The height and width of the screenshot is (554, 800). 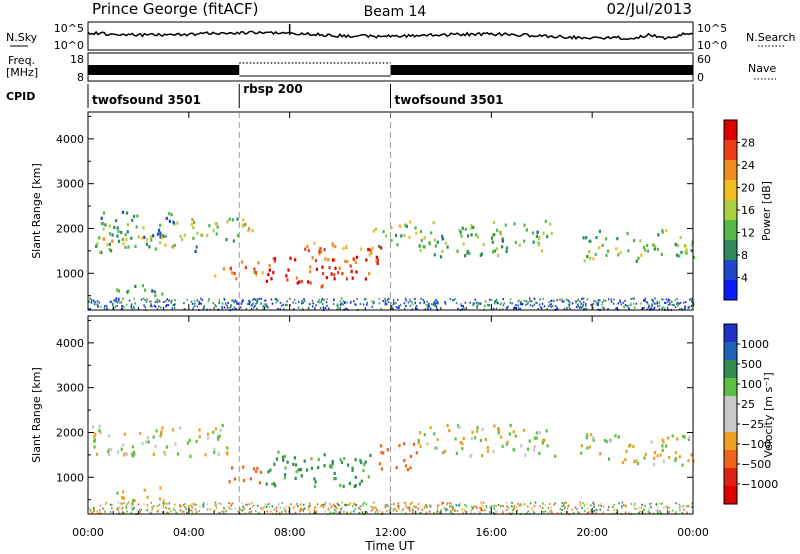 What do you see at coordinates (730, 250) in the screenshot?
I see `colorbar-swatch` at bounding box center [730, 250].